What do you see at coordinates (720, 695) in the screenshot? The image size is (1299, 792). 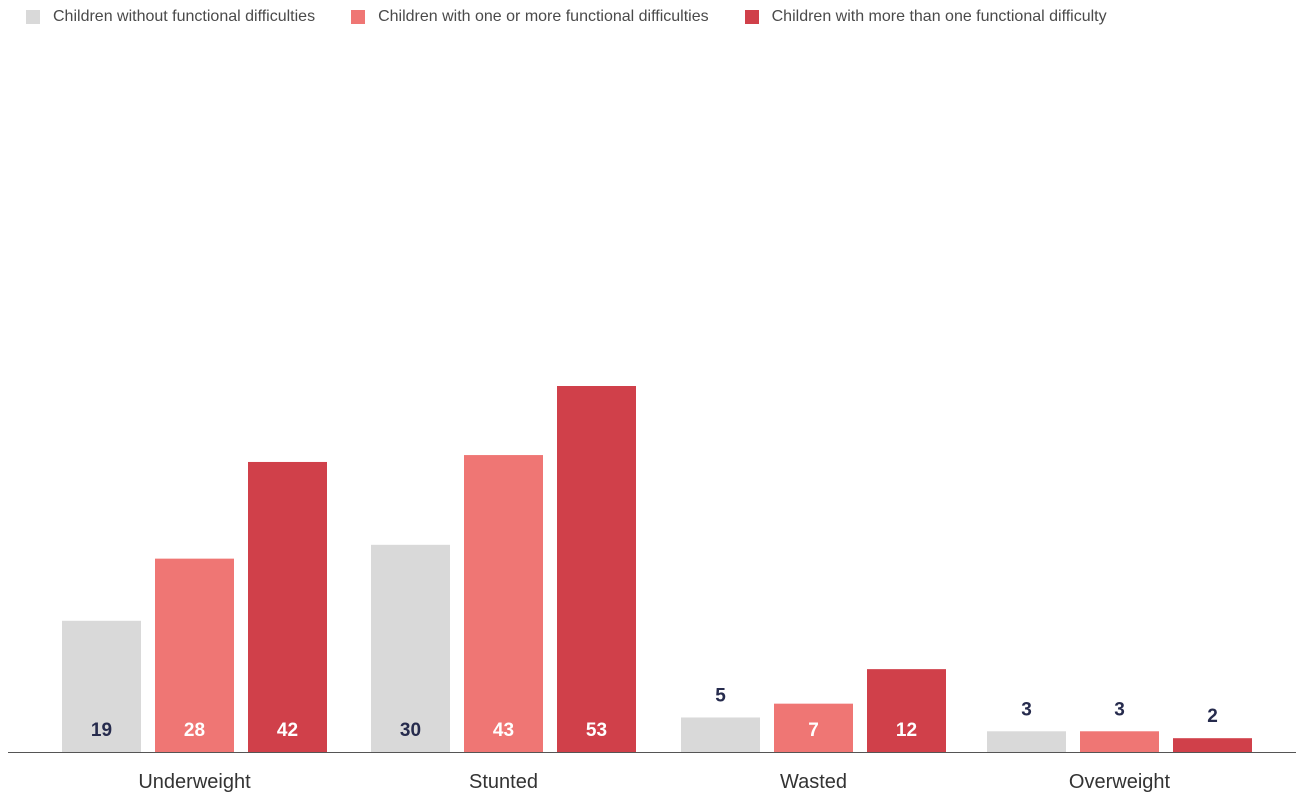 I see `value-label-wasted-series-1: 5` at bounding box center [720, 695].